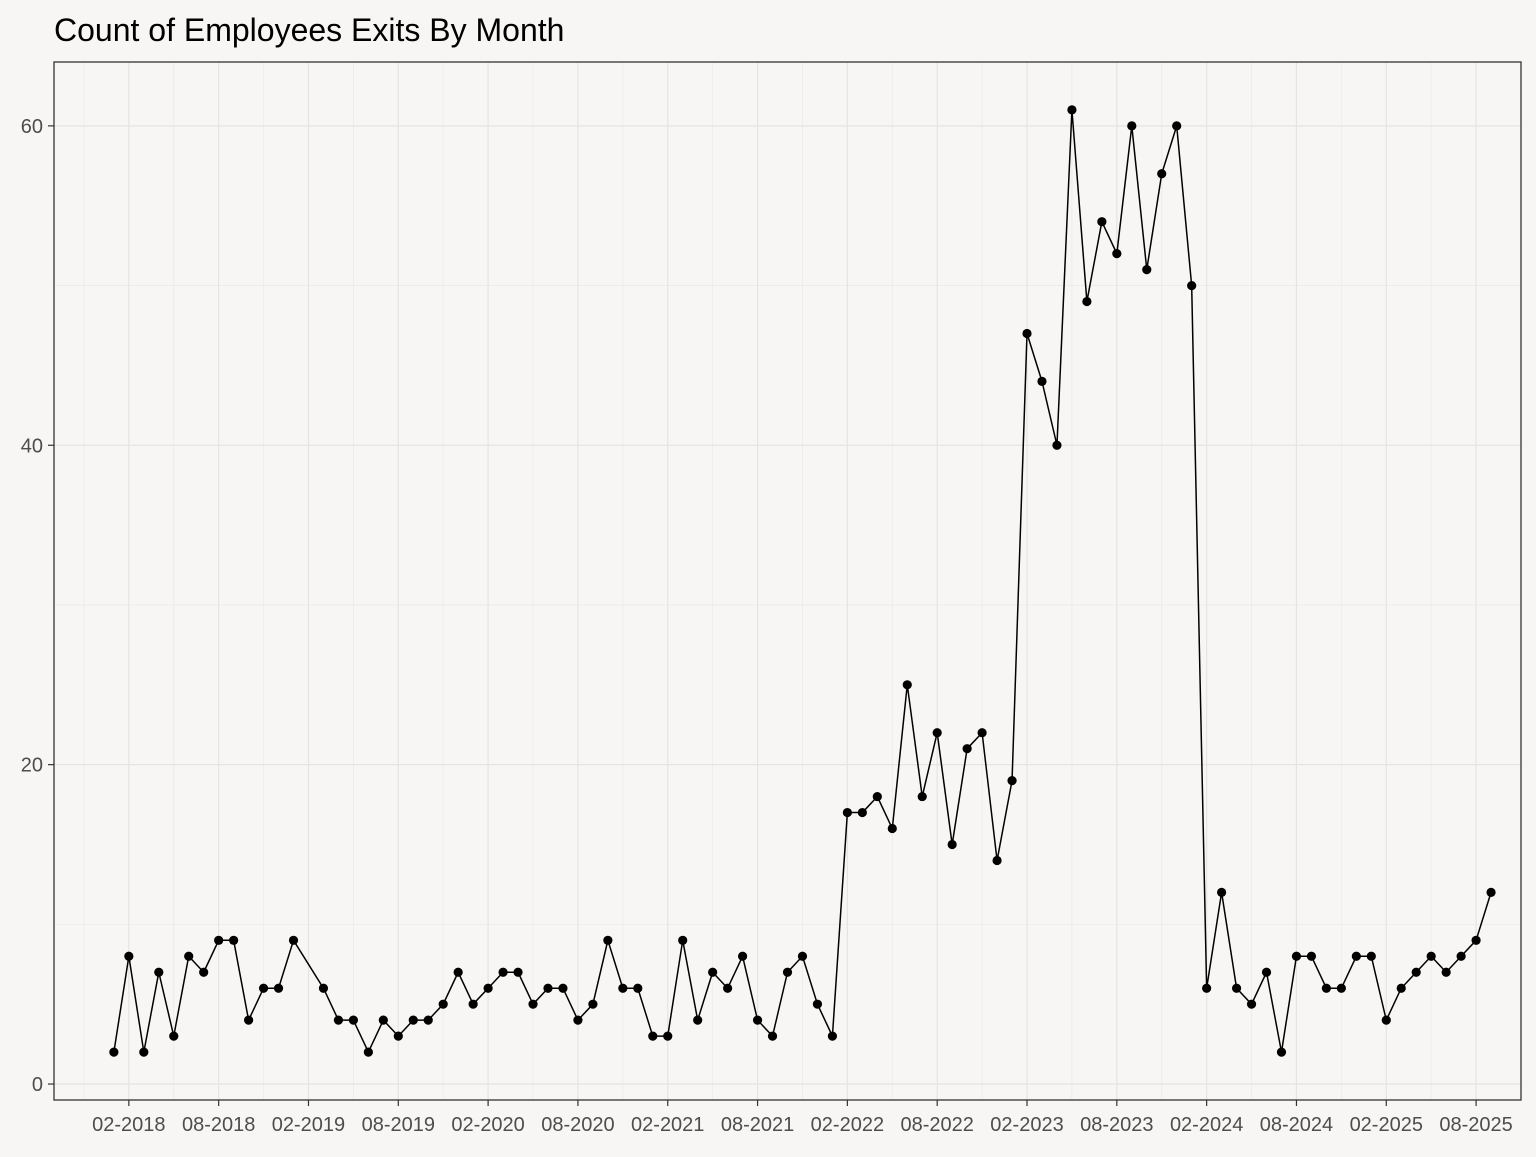  Describe the element at coordinates (218, 1125) in the screenshot. I see `x-tick-label: 08-2018` at that location.